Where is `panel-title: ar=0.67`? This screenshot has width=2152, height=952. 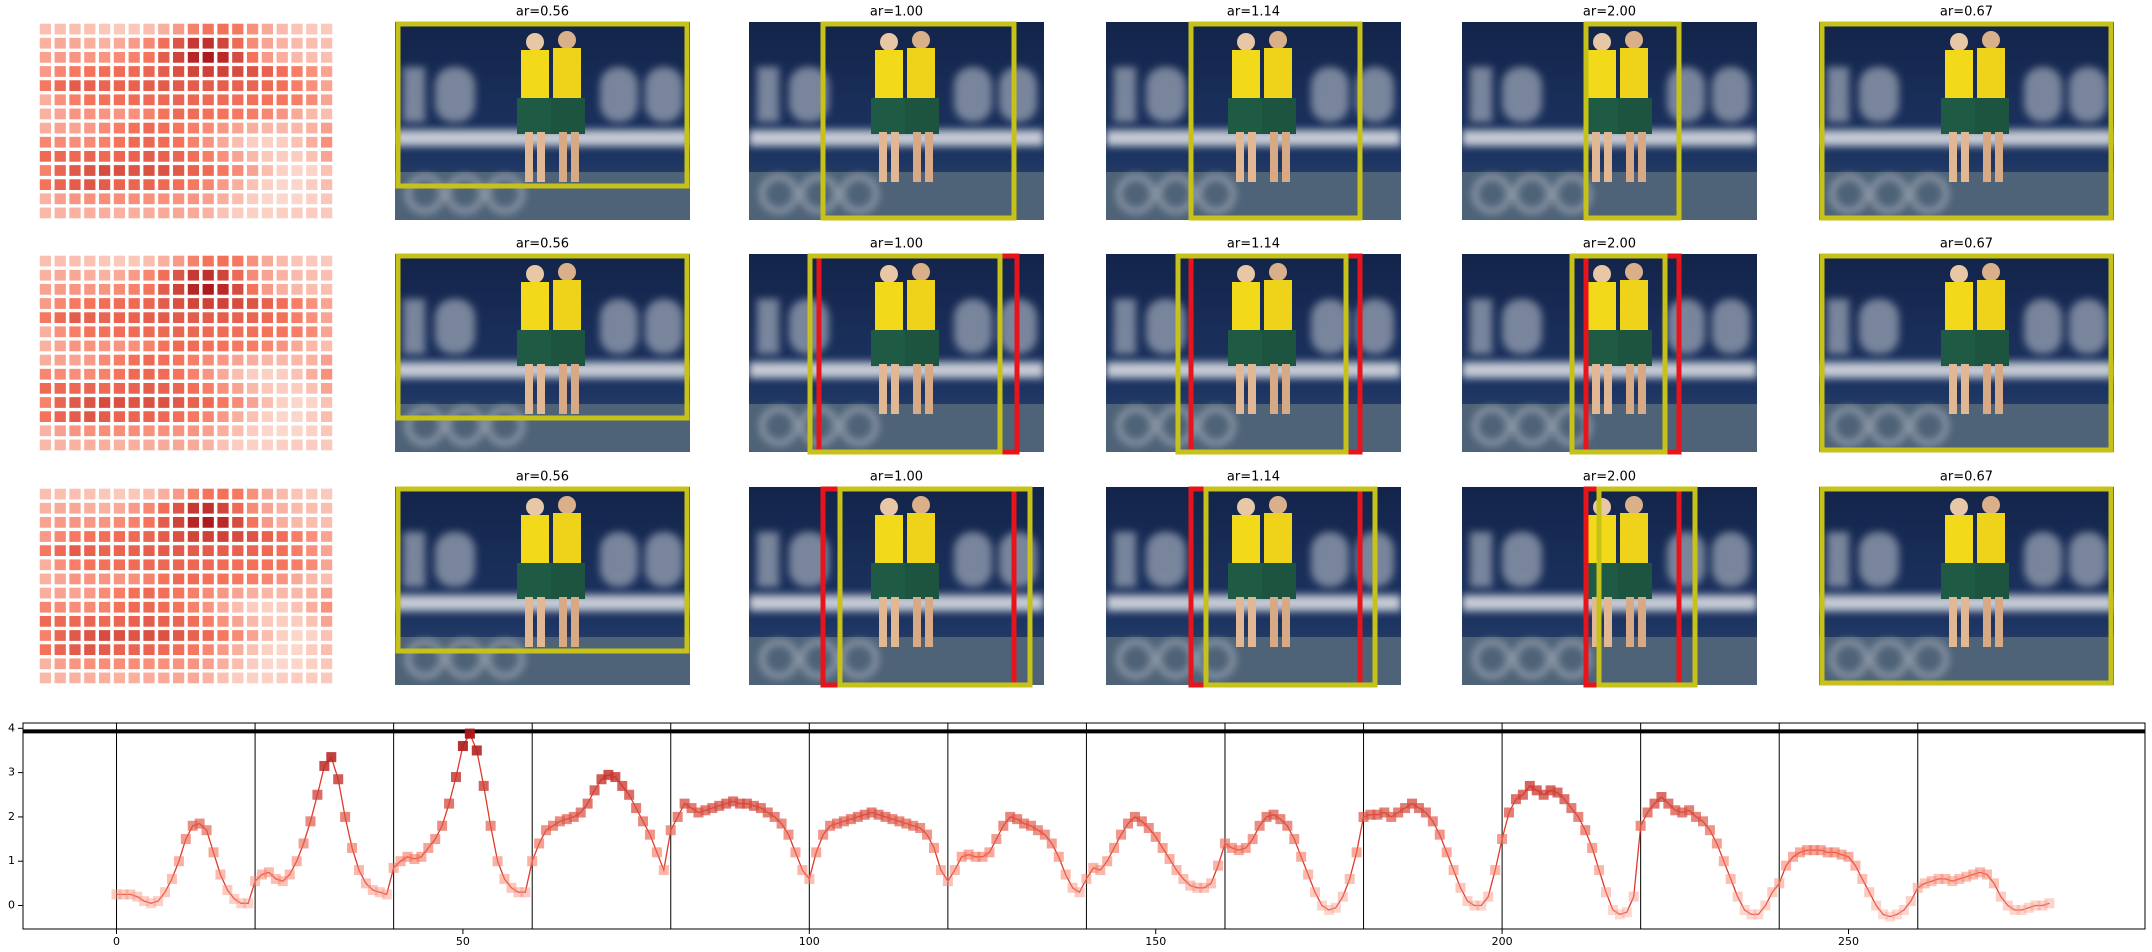 panel-title: ar=0.67 is located at coordinates (1966, 477).